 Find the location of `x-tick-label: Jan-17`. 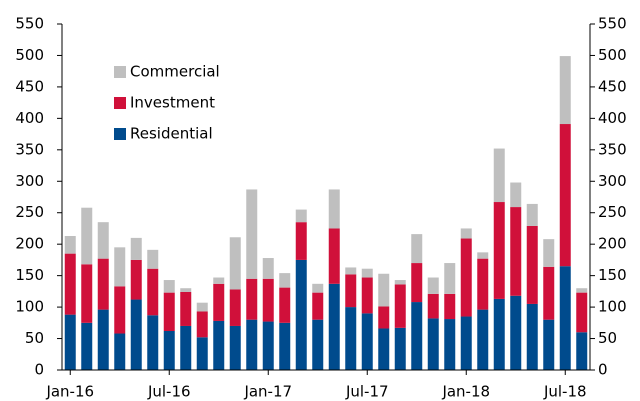

x-tick-label: Jan-17 is located at coordinates (267, 392).